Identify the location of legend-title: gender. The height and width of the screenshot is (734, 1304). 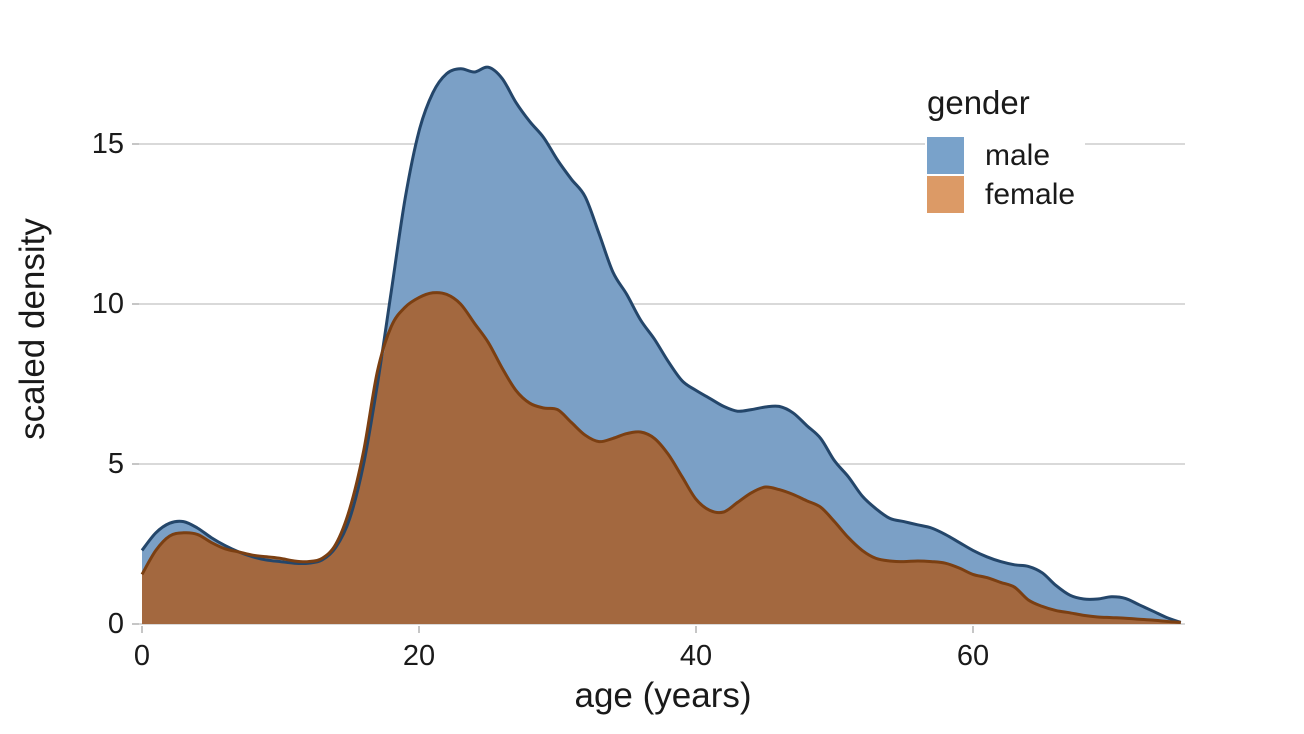
(978, 102).